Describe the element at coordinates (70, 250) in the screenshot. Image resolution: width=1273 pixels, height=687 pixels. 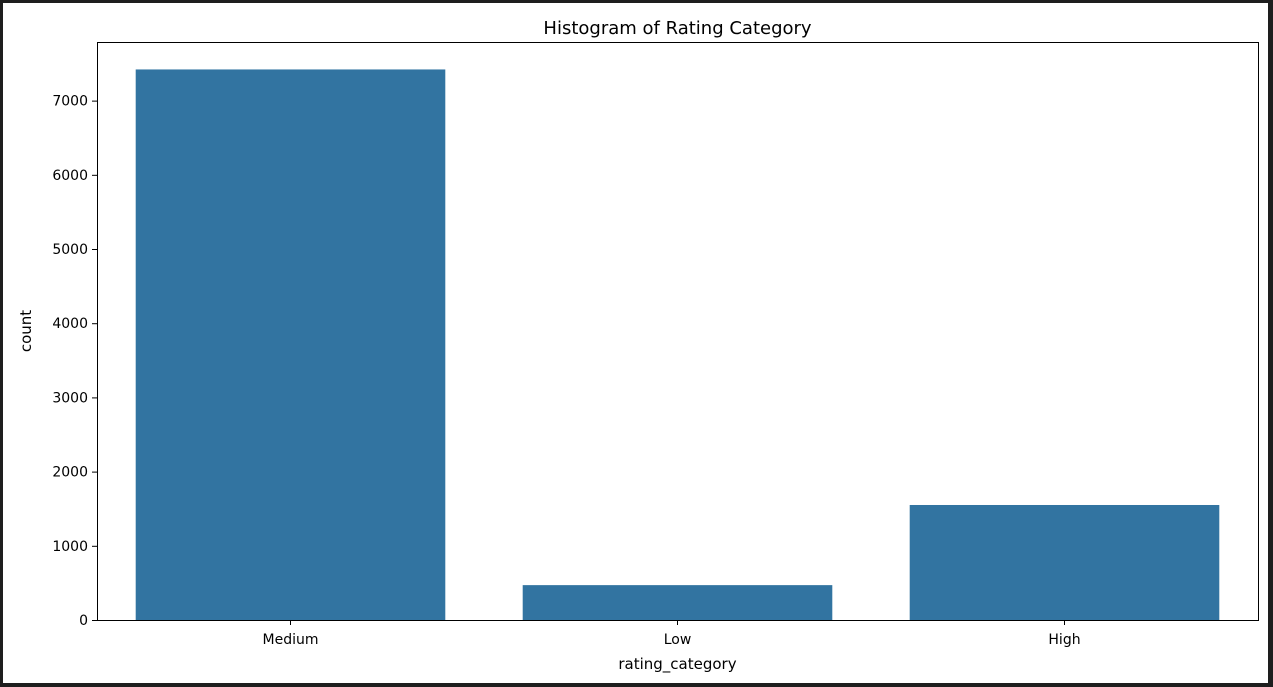
I see `y-tick-label: 5000` at that location.